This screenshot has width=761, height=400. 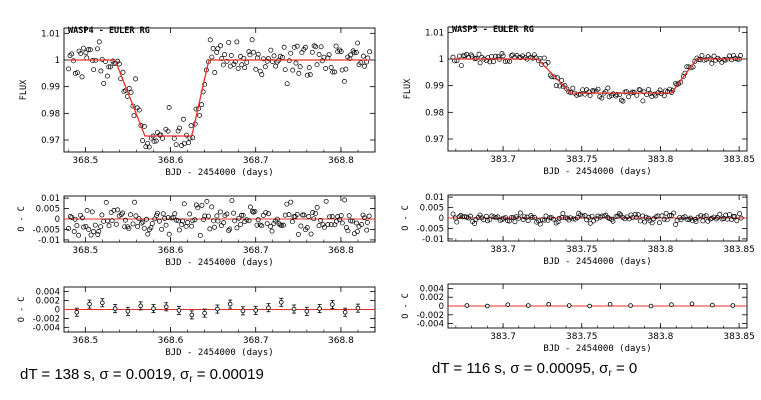 What do you see at coordinates (534, 369) in the screenshot?
I see `wasp5-statistics-caption: dT = 116 s, σ = 0.00095, σr = 0` at bounding box center [534, 369].